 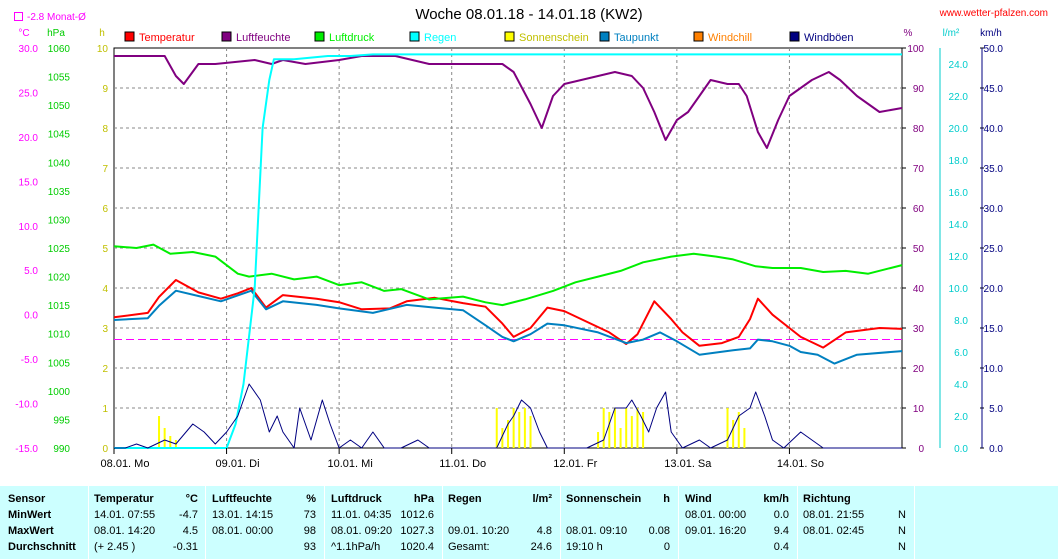 I want to click on table-cell: 0.08, so click(x=659, y=531).